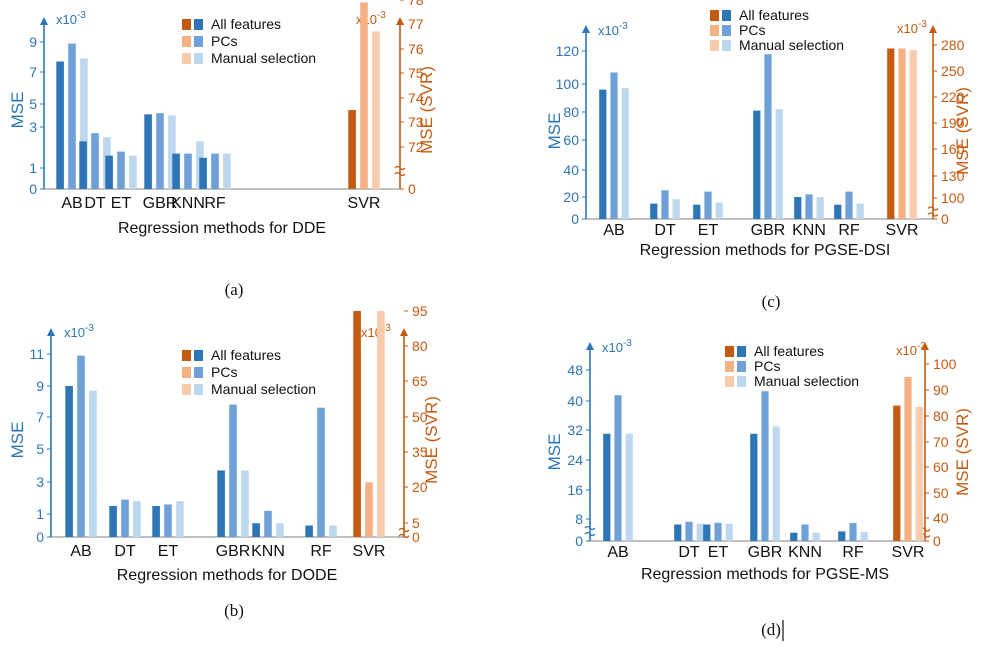  I want to click on right-tick-label: 65, so click(420, 381).